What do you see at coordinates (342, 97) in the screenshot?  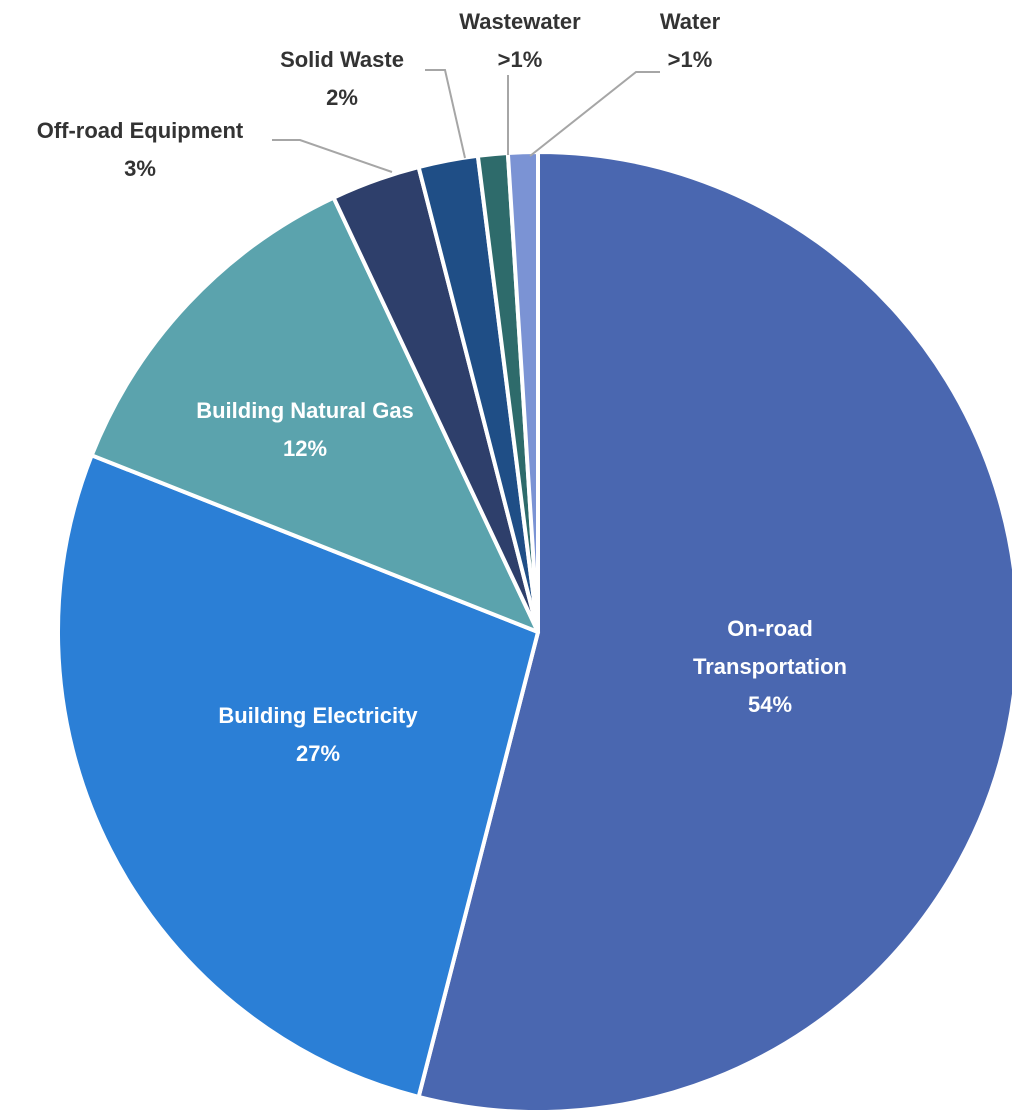 I see `slice-value: 2%` at bounding box center [342, 97].